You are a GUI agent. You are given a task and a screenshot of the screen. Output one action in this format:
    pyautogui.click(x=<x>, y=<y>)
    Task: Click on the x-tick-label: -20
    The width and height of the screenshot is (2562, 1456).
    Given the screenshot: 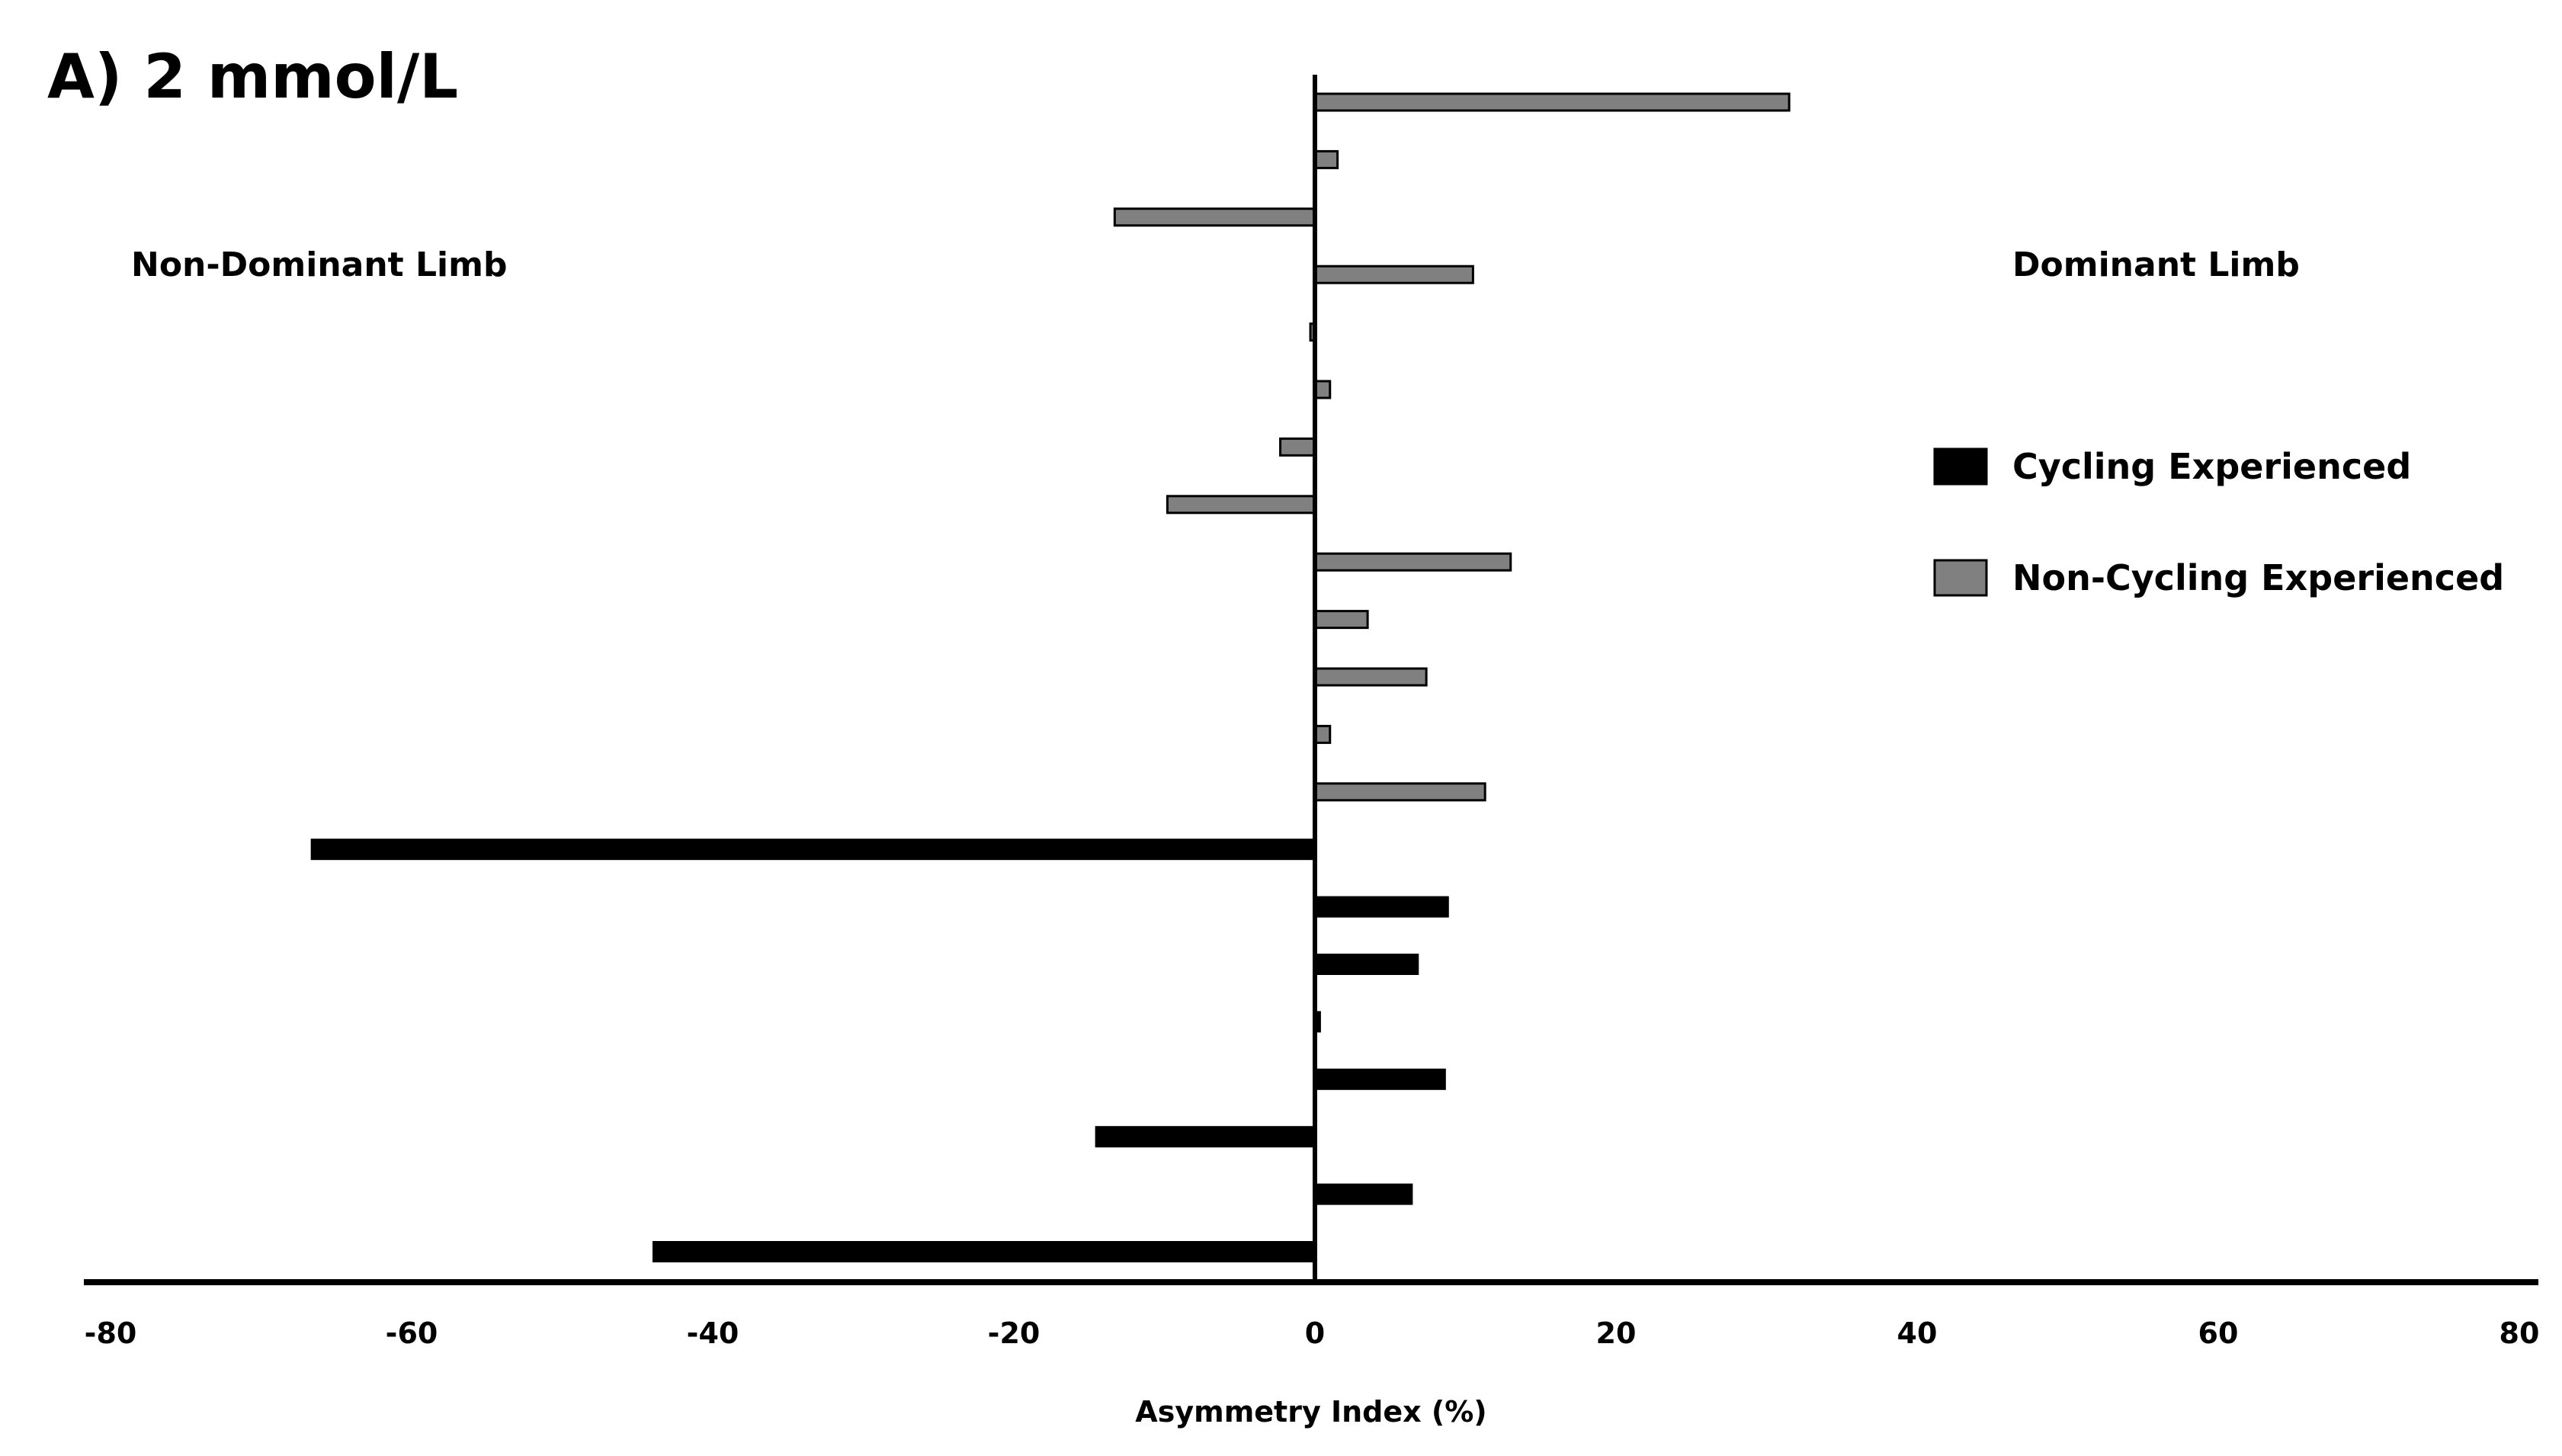 What is the action you would take?
    pyautogui.click(x=1014, y=1333)
    